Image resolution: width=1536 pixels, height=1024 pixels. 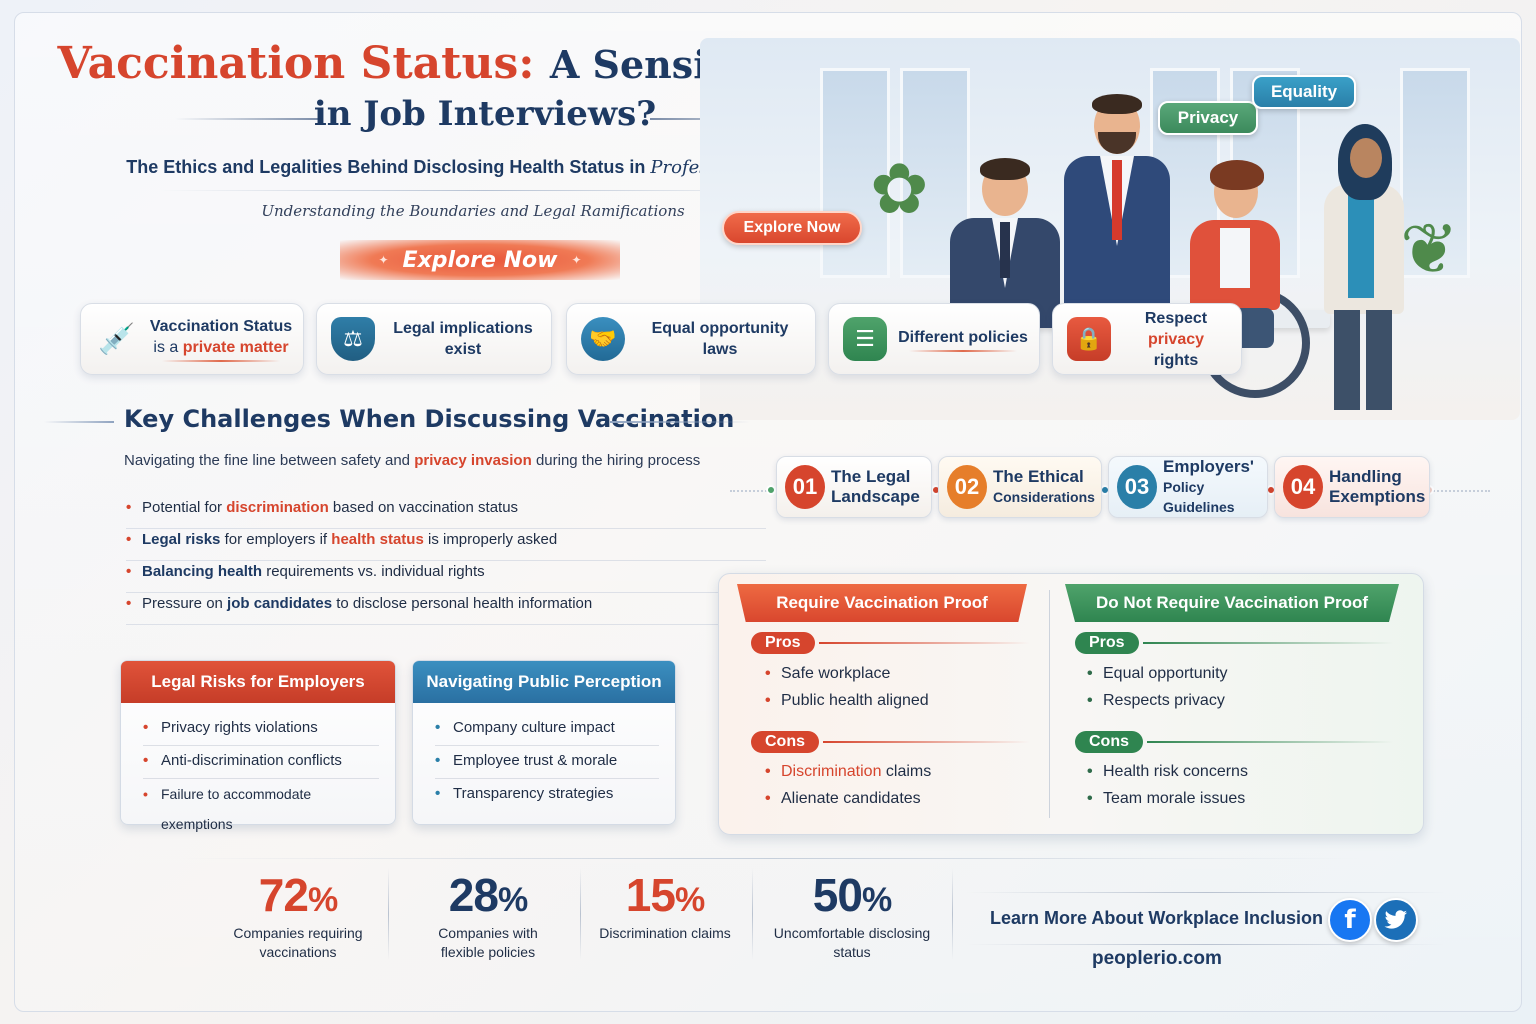 I want to click on stat-uncomfortable-disclosing: 50% Uncomfortable disclosing status, so click(x=852, y=915).